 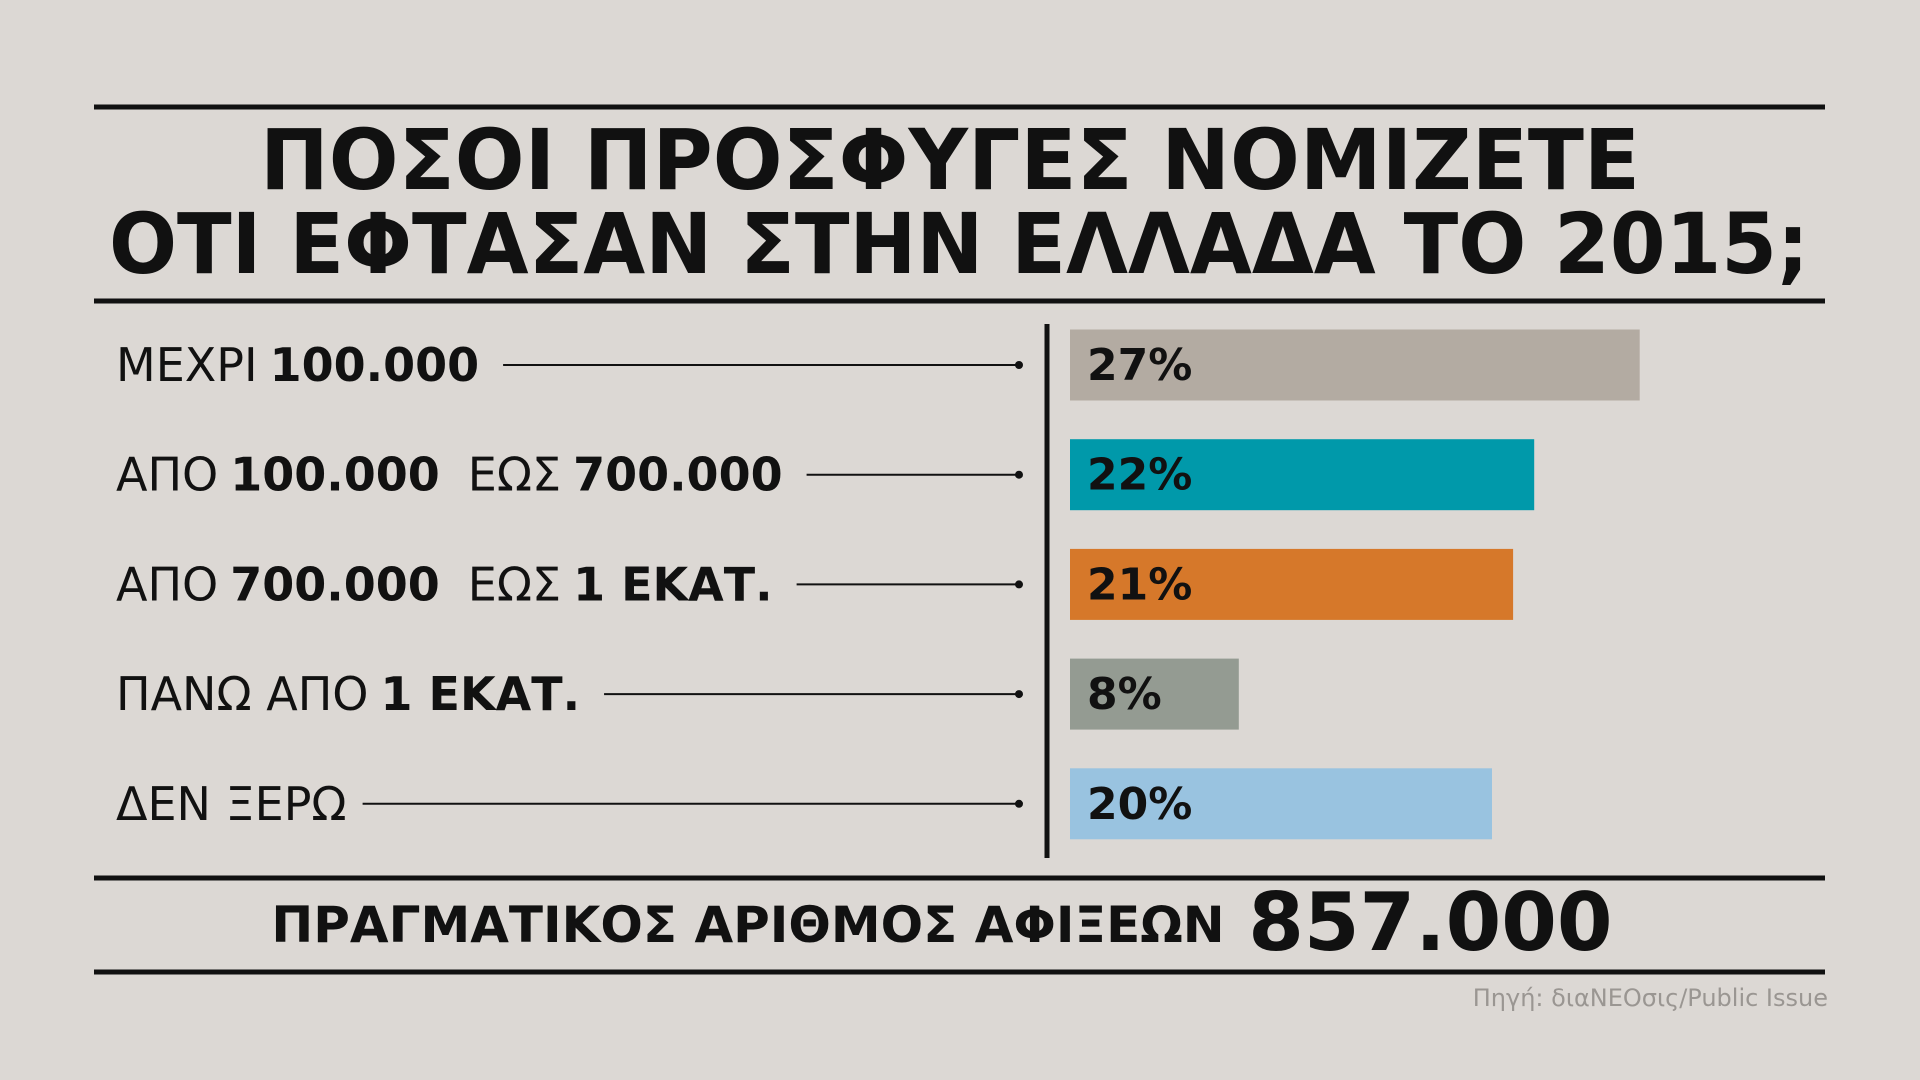 I want to click on category-part: ΠΑΝΩ ΑΠΟ, so click(x=242, y=694).